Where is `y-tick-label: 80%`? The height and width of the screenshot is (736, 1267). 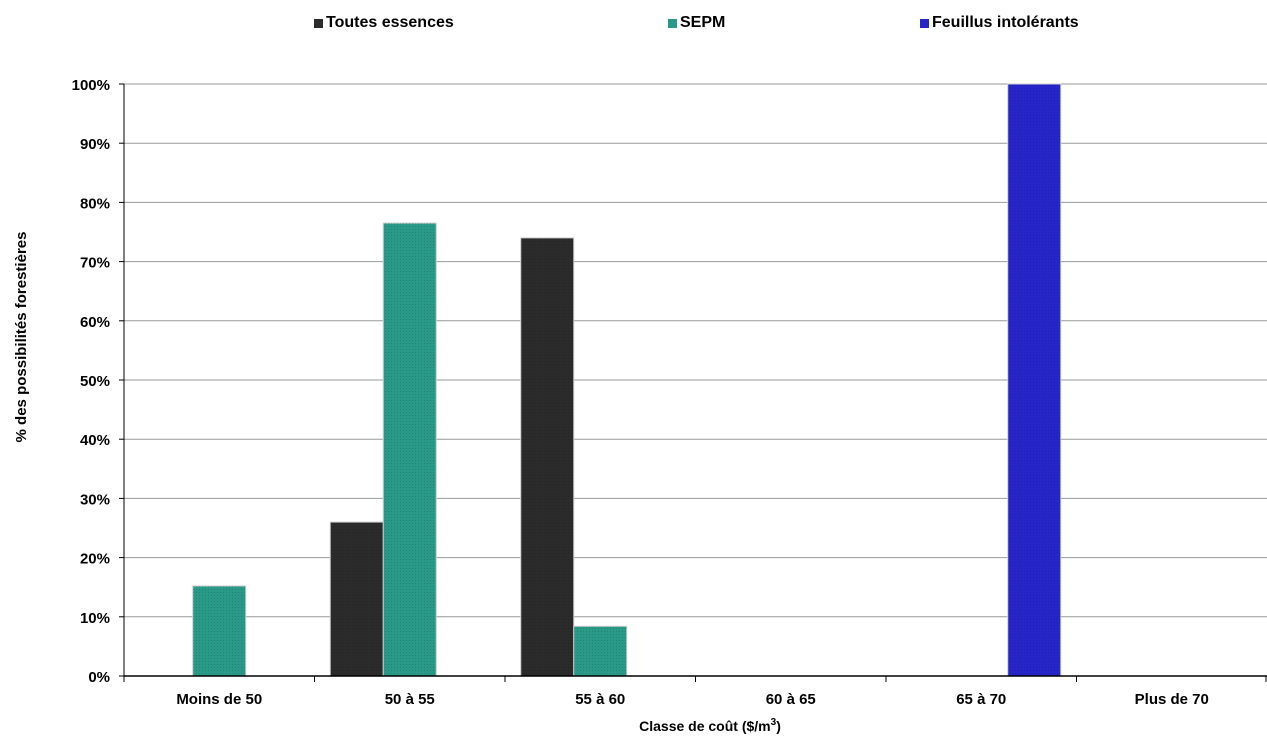
y-tick-label: 80% is located at coordinates (95, 203).